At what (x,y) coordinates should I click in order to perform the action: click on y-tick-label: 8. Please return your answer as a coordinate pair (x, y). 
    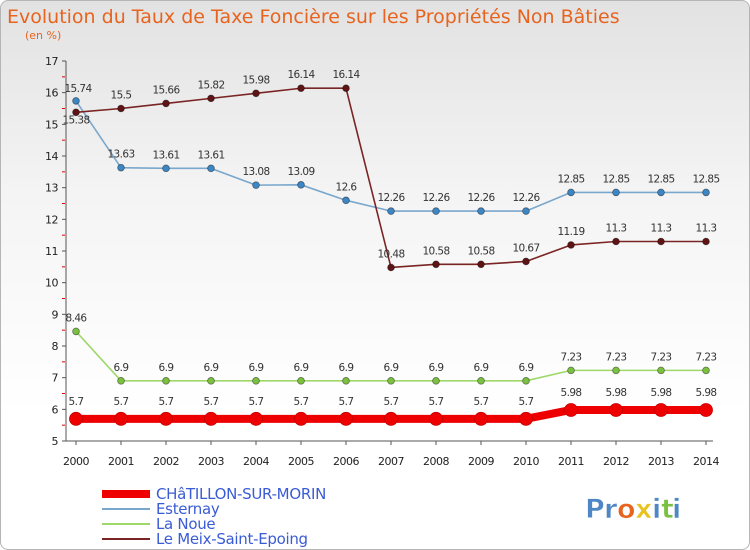
    Looking at the image, I should click on (55, 346).